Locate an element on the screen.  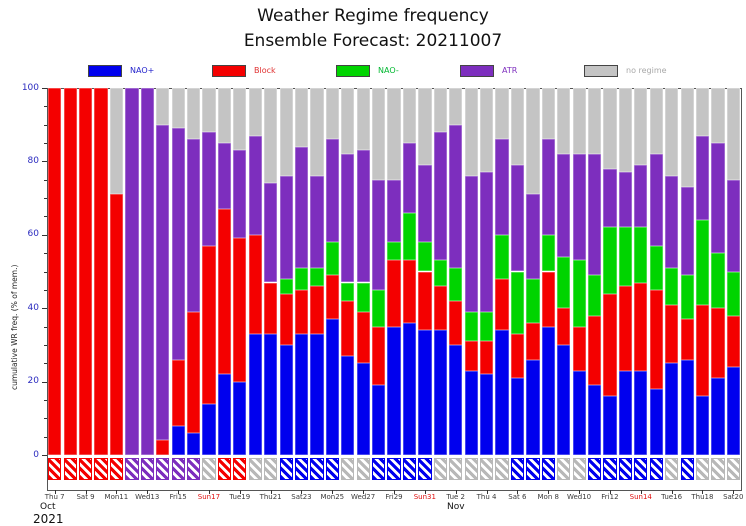
right-spine is located at coordinates (741, 289).